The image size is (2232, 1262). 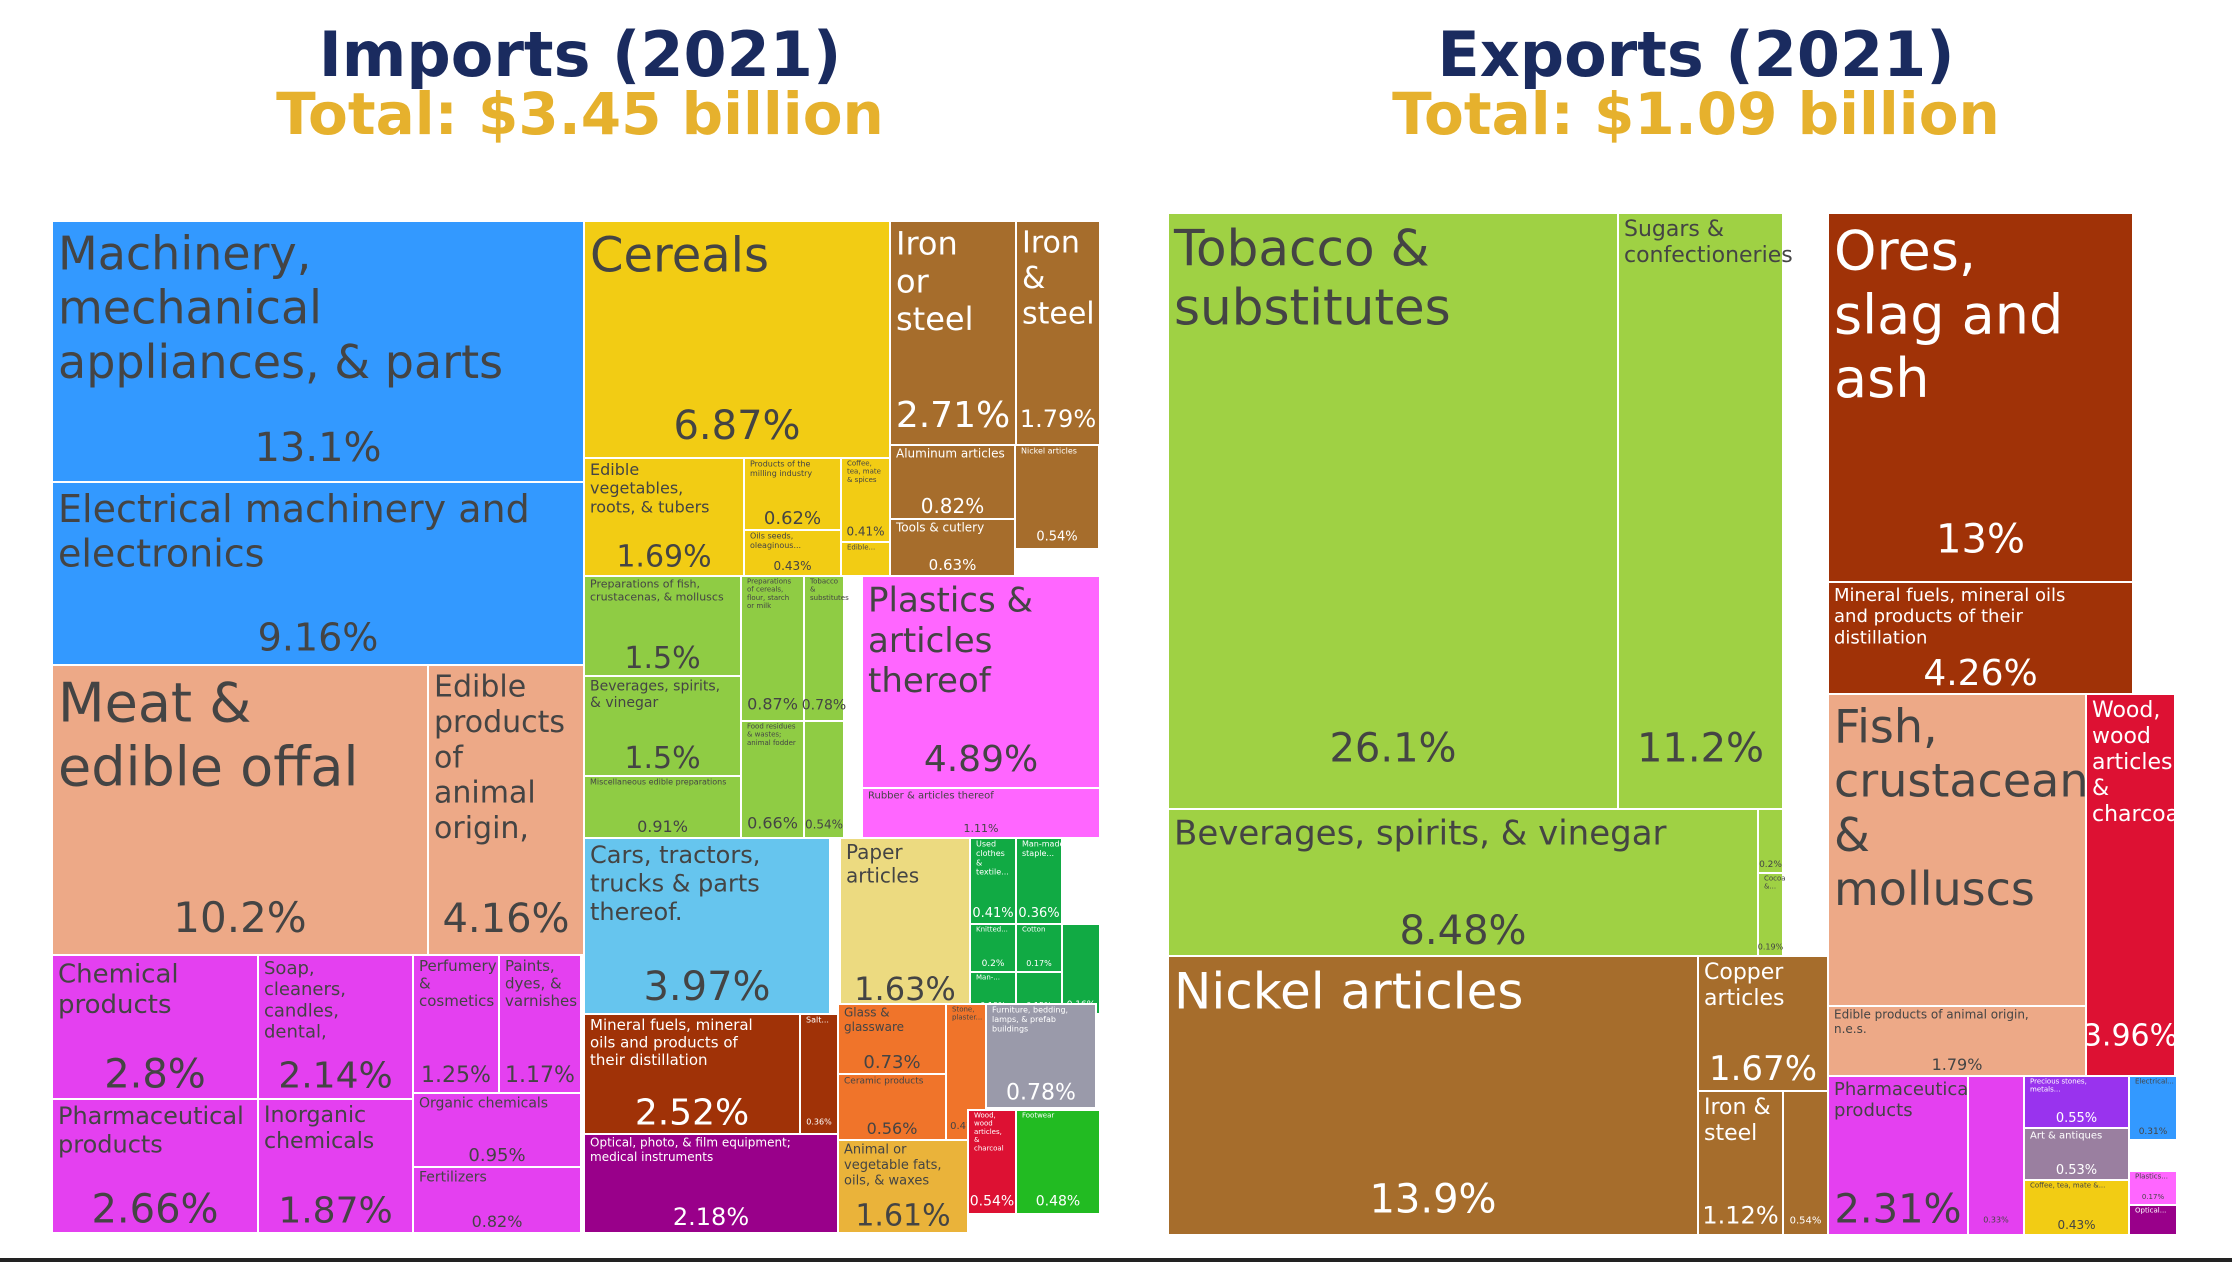 I want to click on tile-pharmaceutical-products, so click(x=1898, y=1155).